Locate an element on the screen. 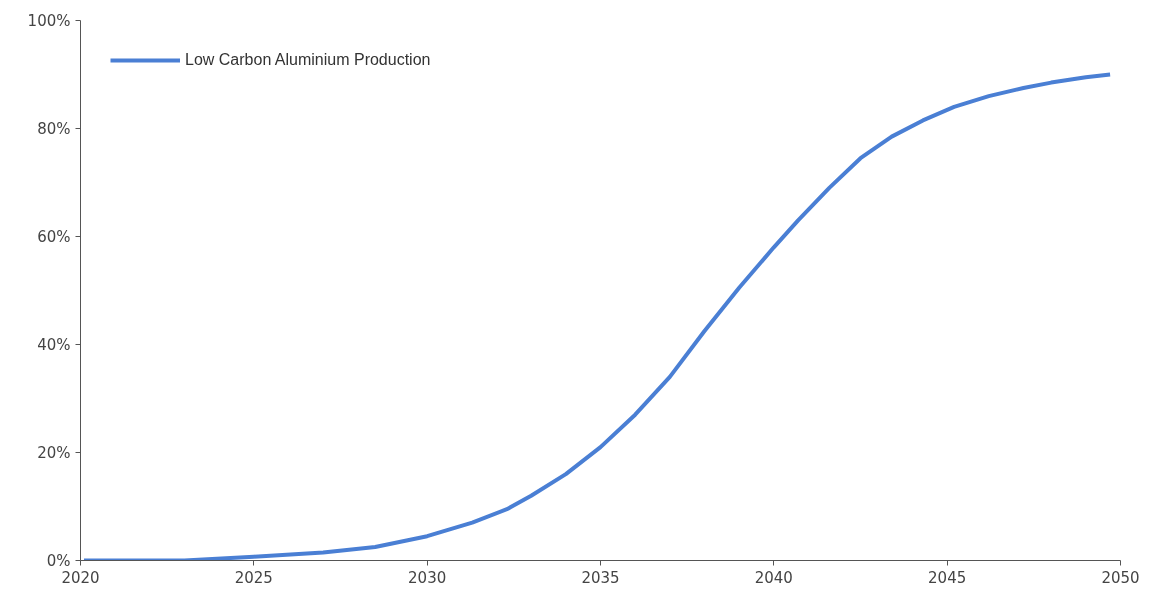 The image size is (1172, 593). x-tick-label: 2025 is located at coordinates (253, 577).